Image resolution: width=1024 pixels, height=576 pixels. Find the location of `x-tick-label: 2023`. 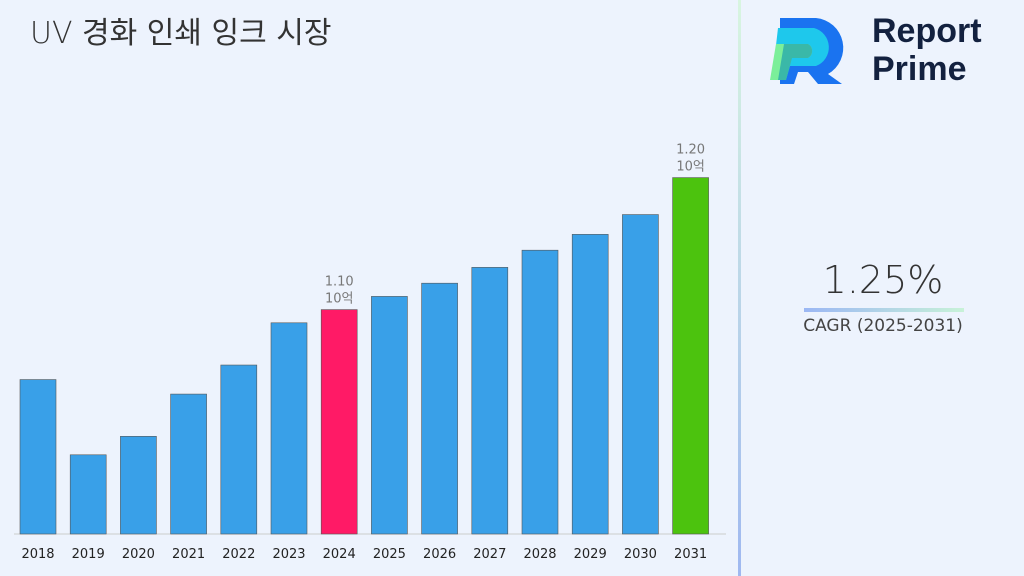

x-tick-label: 2023 is located at coordinates (288, 554).